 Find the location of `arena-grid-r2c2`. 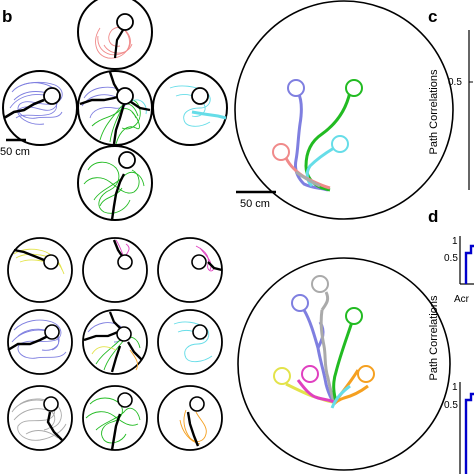

arena-grid-r2c2 is located at coordinates (115, 342).